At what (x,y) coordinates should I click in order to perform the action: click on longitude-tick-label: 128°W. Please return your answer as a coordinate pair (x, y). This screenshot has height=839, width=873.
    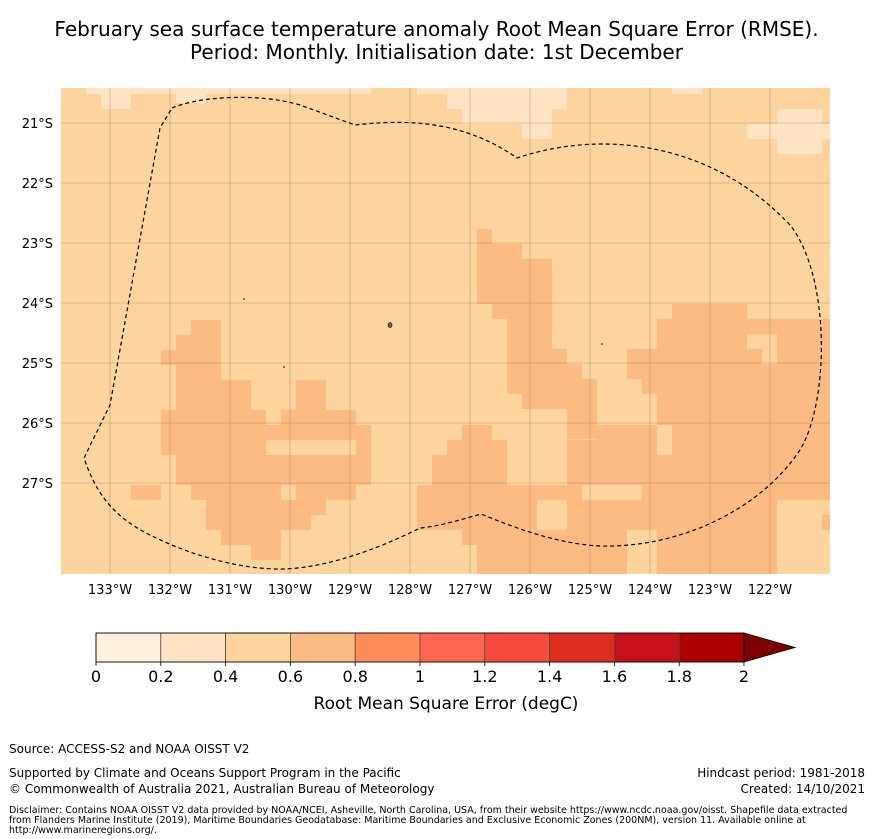
    Looking at the image, I should click on (410, 590).